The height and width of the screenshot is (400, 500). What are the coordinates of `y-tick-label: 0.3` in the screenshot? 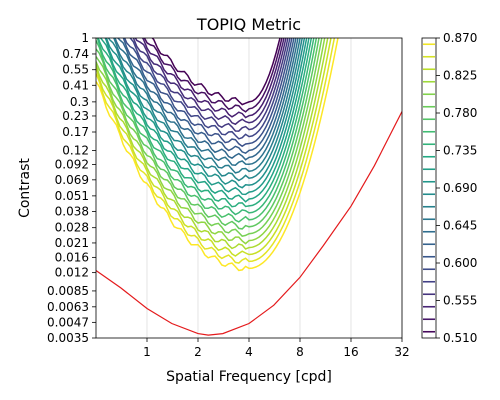 It's located at (79, 102).